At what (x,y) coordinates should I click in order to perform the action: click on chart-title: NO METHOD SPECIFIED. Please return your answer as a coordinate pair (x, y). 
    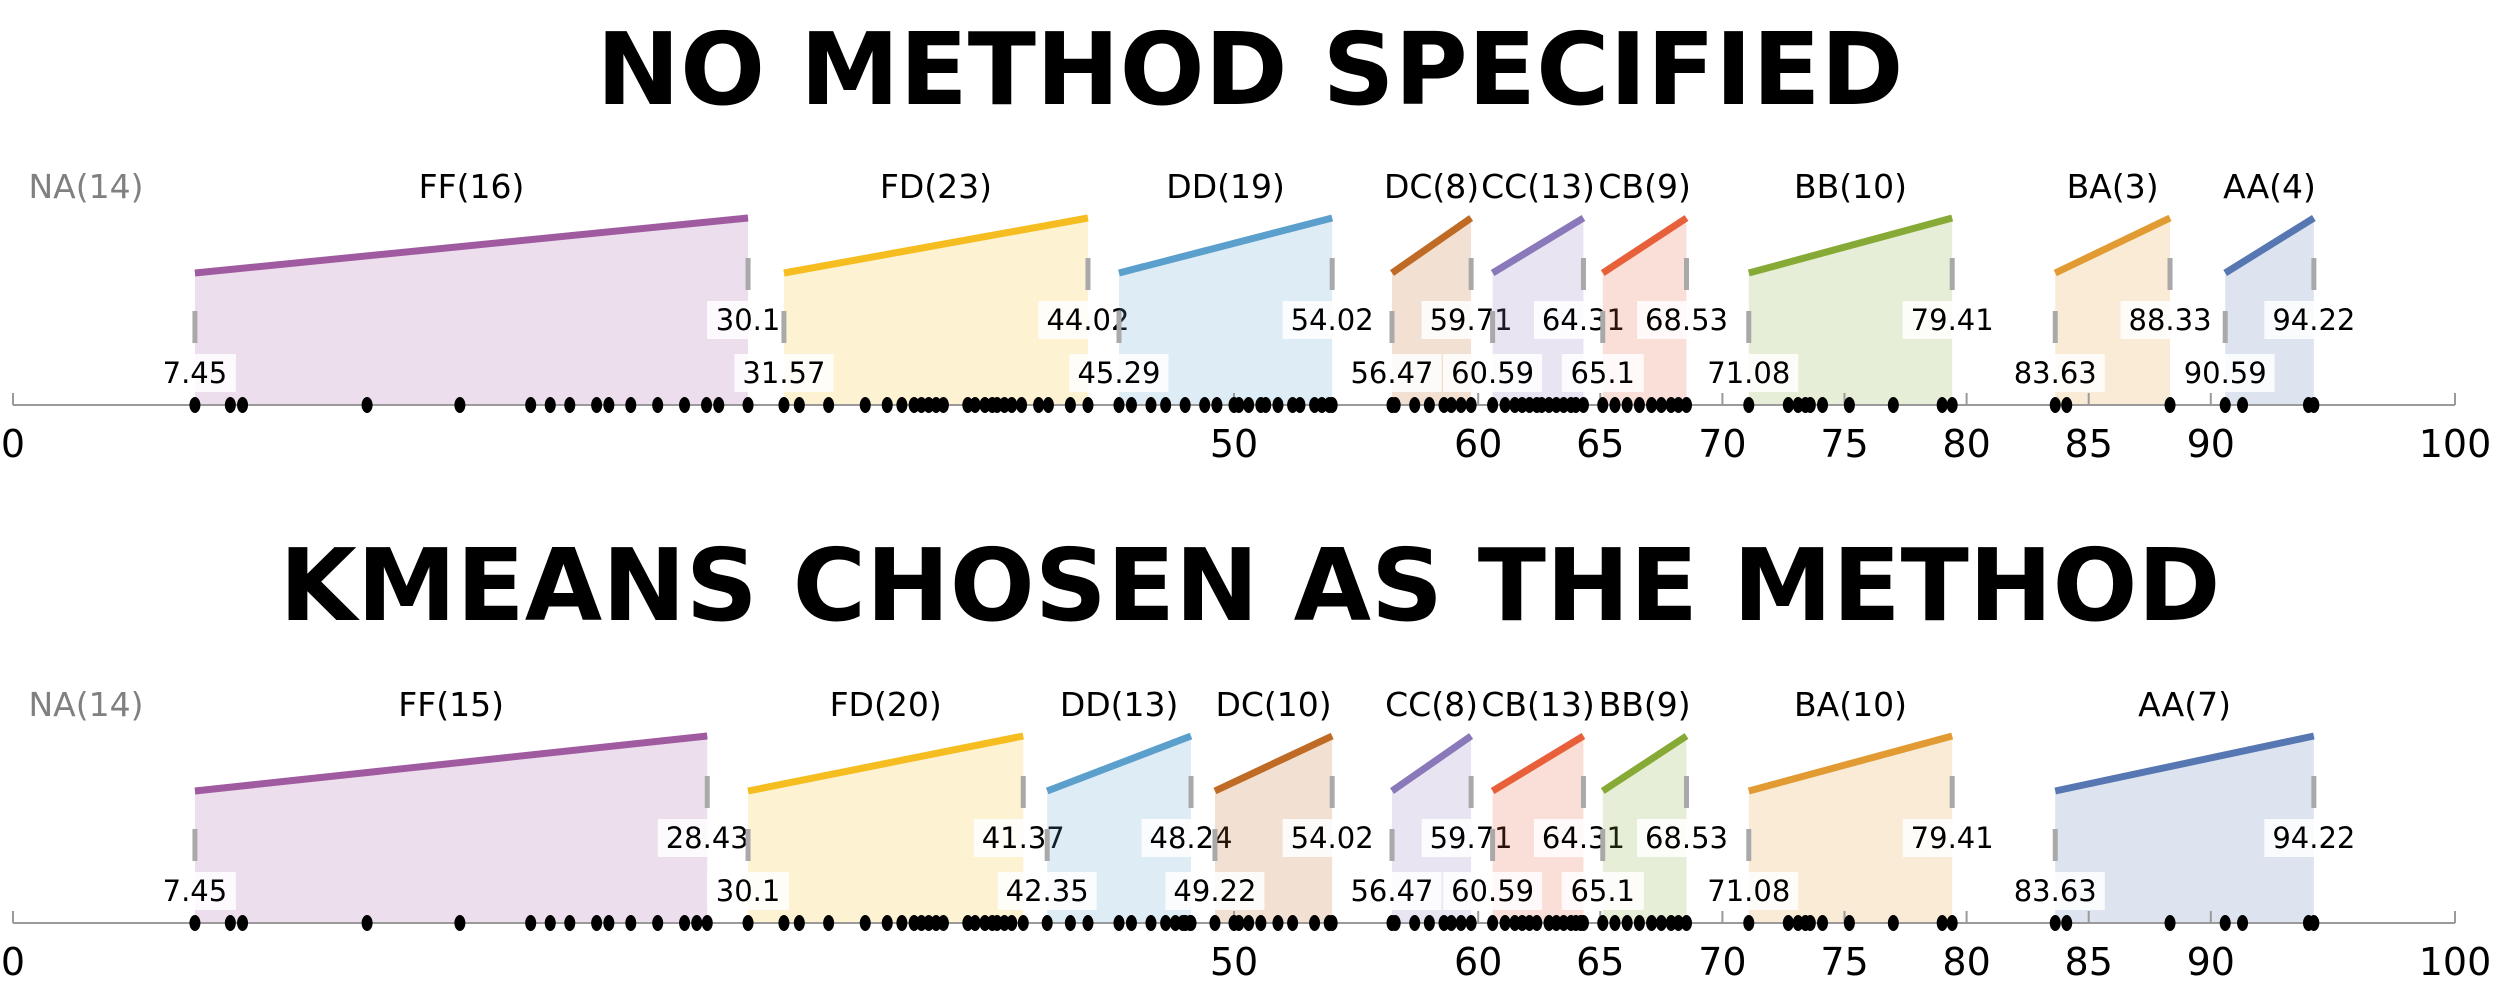
    Looking at the image, I should click on (1249, 69).